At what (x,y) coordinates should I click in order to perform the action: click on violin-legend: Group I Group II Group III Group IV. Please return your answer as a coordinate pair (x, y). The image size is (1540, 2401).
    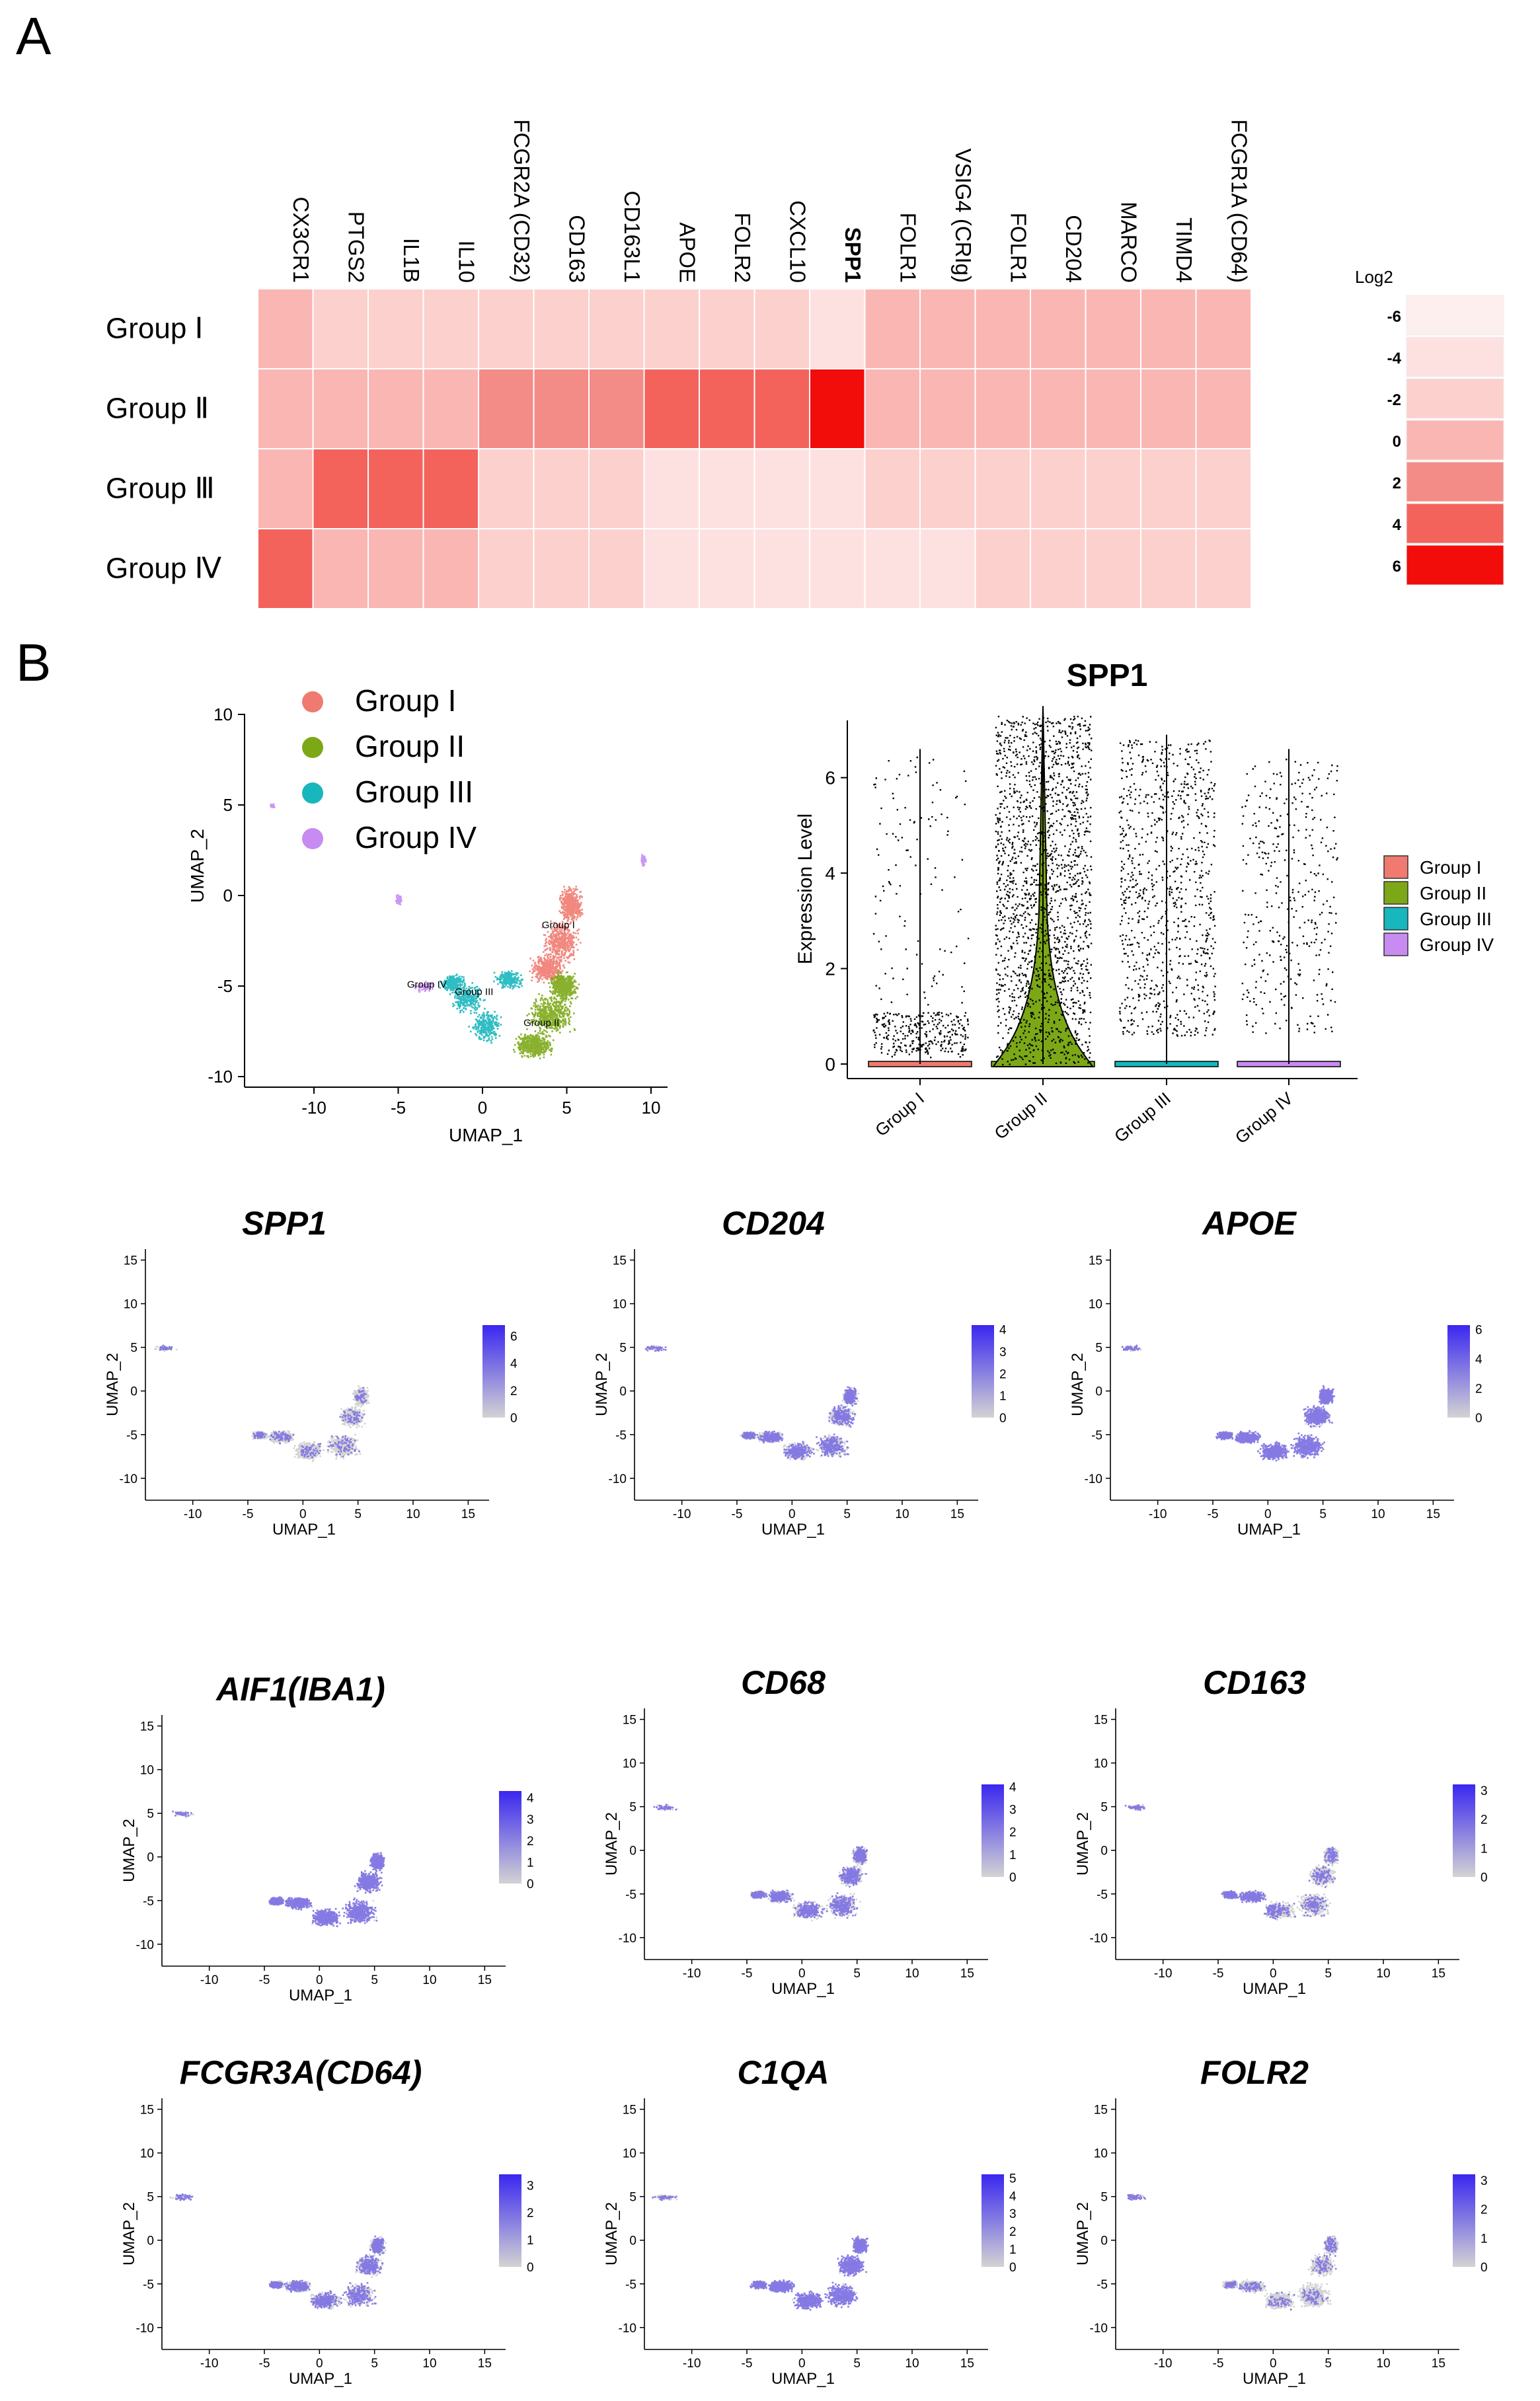
    Looking at the image, I should click on (1438, 905).